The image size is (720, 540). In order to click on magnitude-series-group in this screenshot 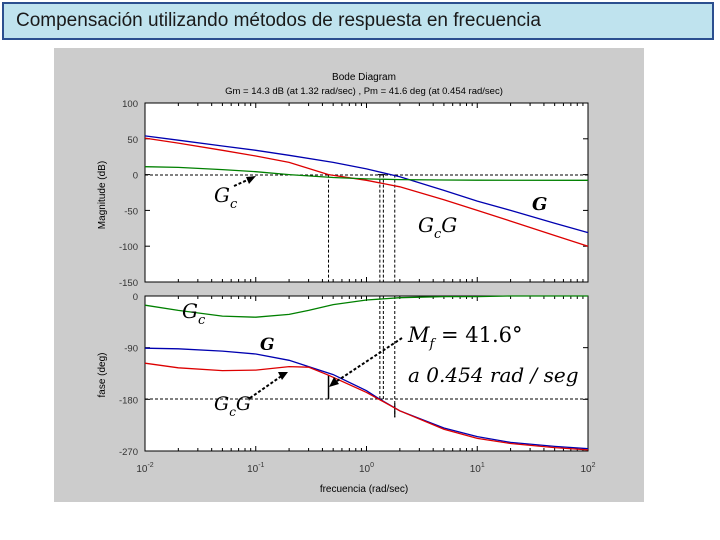, I will do `click(366, 191)`.